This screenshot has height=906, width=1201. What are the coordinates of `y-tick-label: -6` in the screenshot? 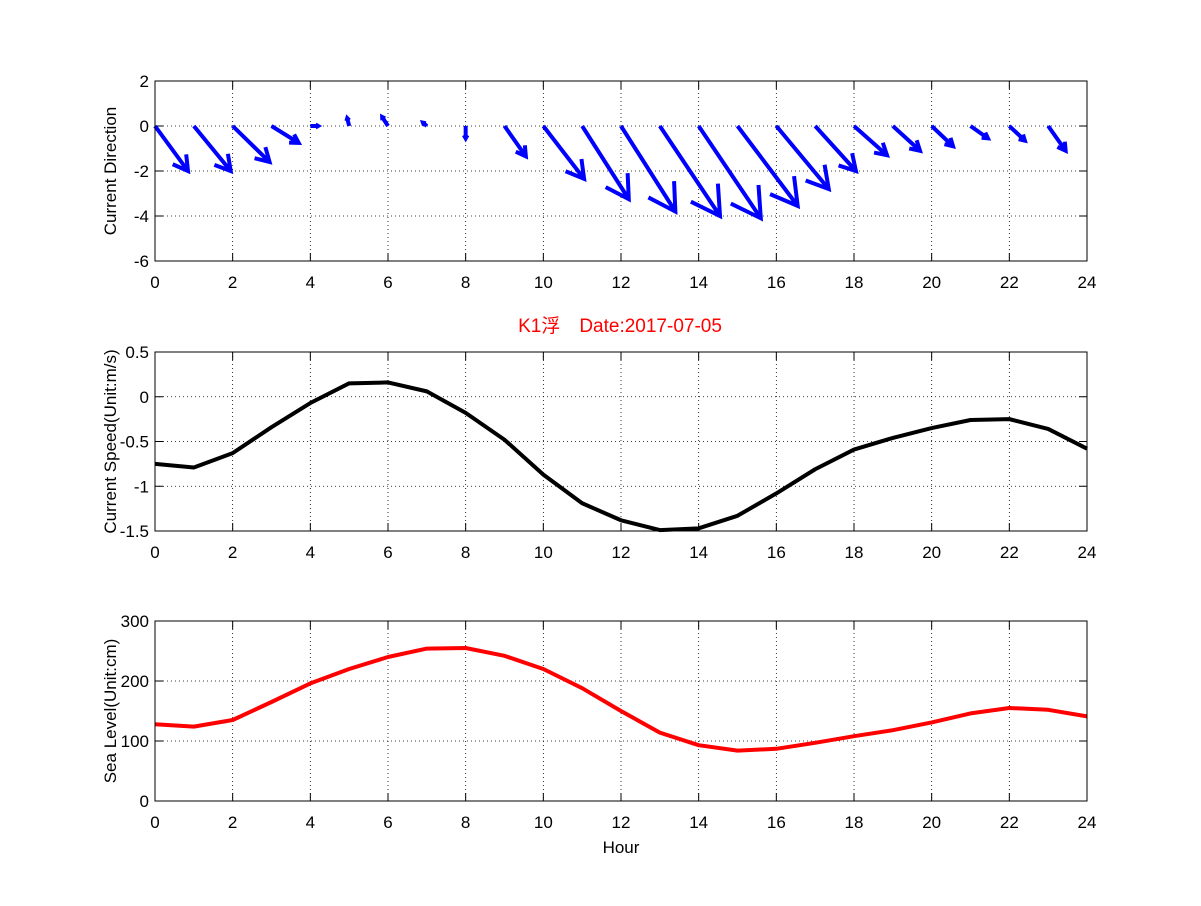 It's located at (141, 261).